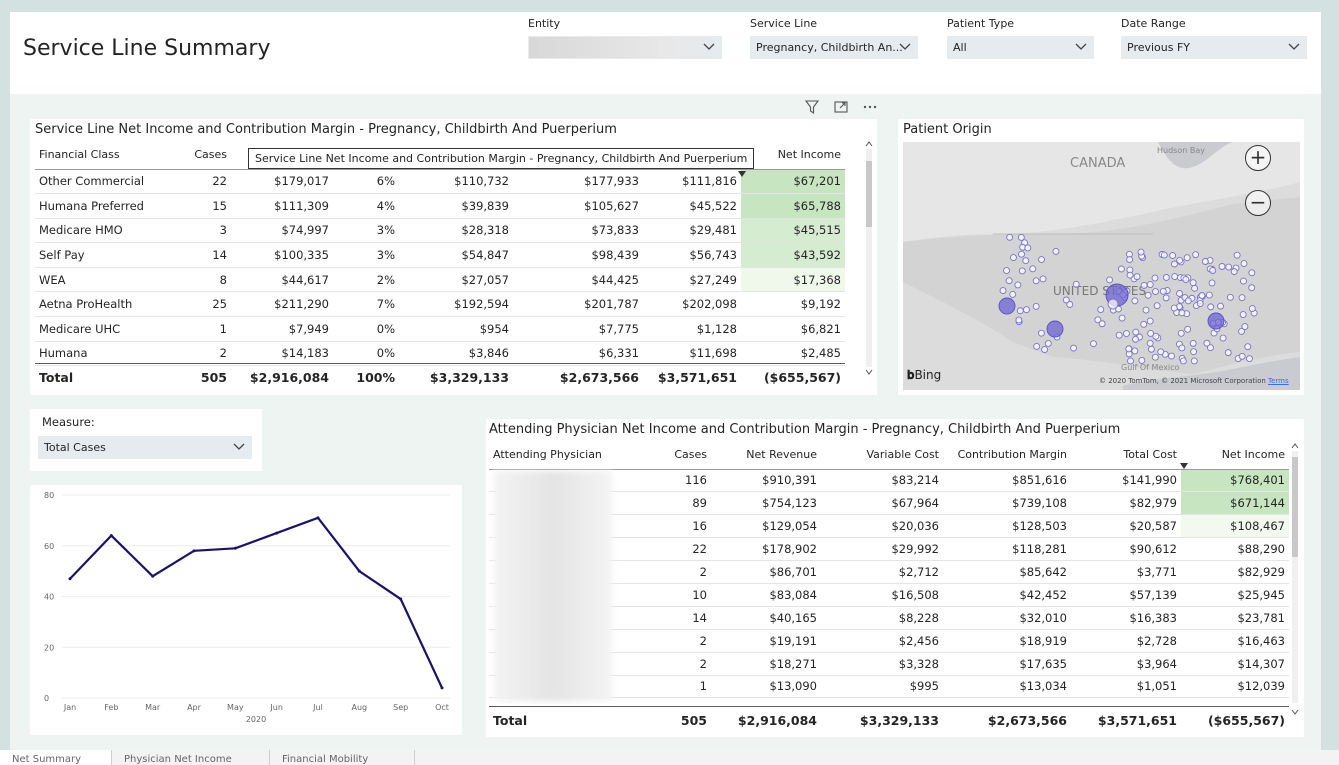 This screenshot has width=1339, height=765. Describe the element at coordinates (889, 526) in the screenshot. I see `table-row: 16 $129,054 $20,036 $128,503 $20,587 $108,467` at that location.